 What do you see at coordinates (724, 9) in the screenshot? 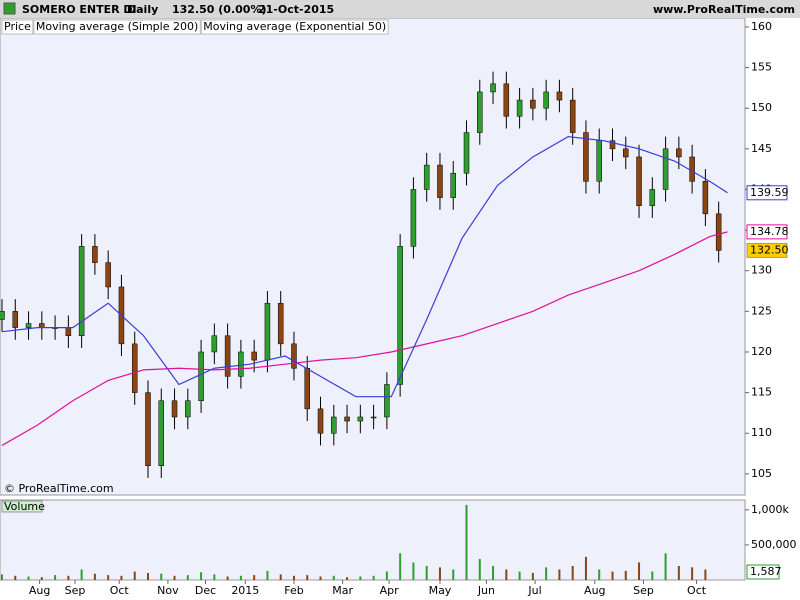
I see `site: www.ProRealTime.com` at bounding box center [724, 9].